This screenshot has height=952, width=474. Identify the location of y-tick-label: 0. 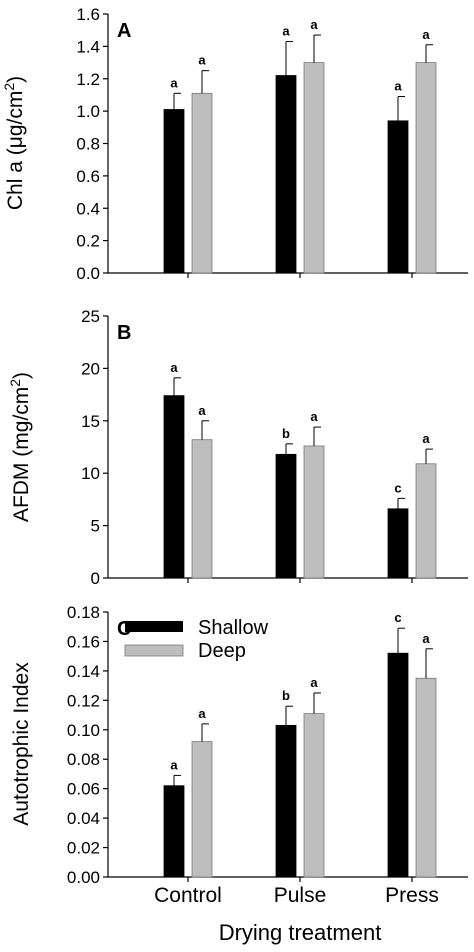
(95, 578).